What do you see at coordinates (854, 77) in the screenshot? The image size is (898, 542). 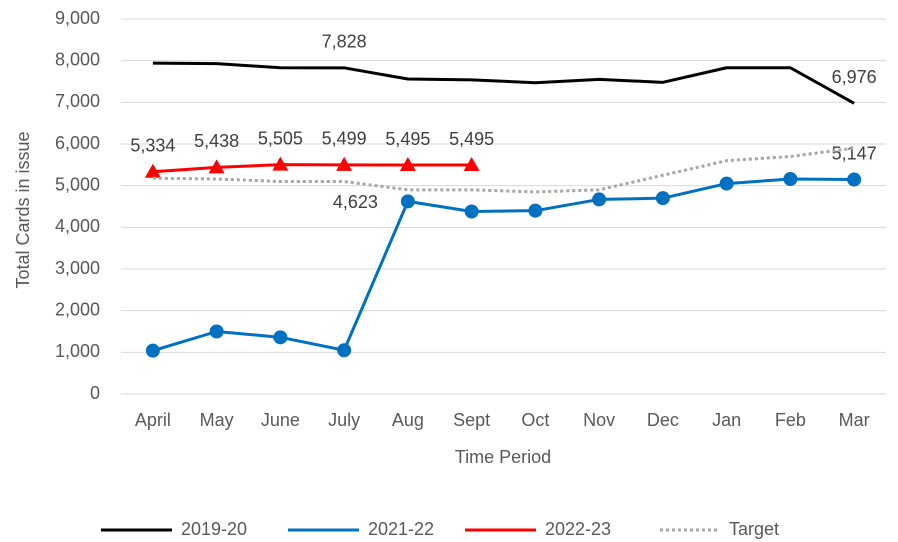 I see `data-label: 6,976` at bounding box center [854, 77].